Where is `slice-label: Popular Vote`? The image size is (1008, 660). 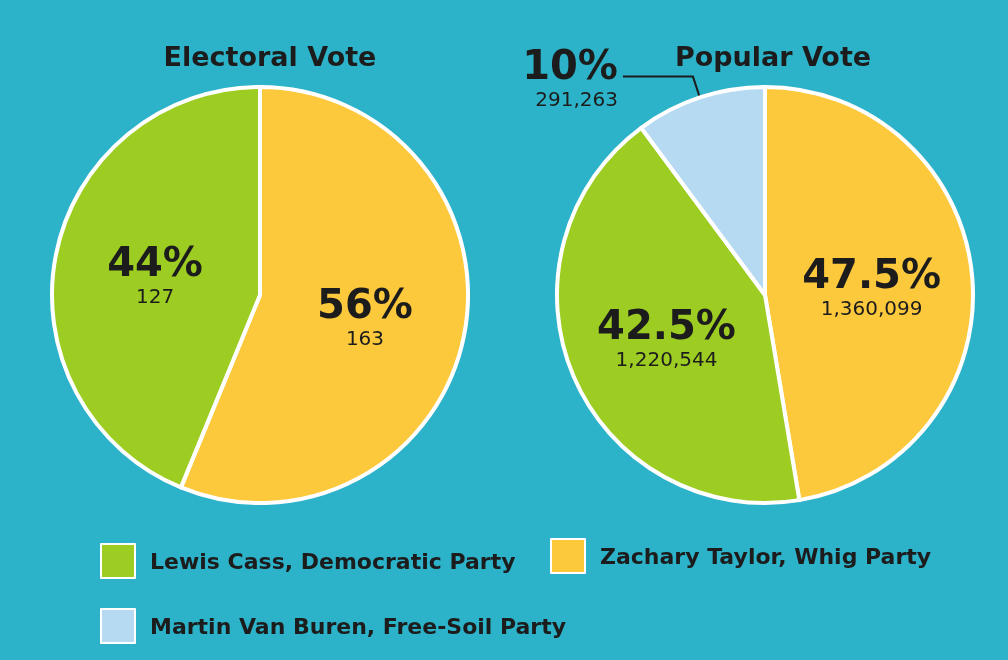
slice-label: Popular Vote is located at coordinates (773, 56).